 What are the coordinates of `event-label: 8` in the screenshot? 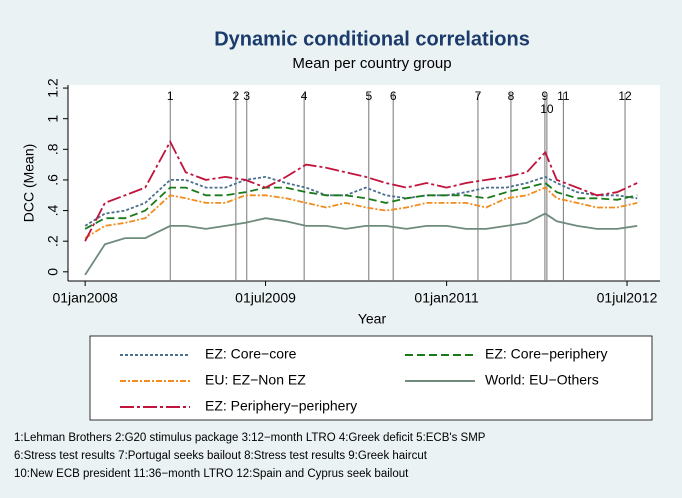 It's located at (511, 96).